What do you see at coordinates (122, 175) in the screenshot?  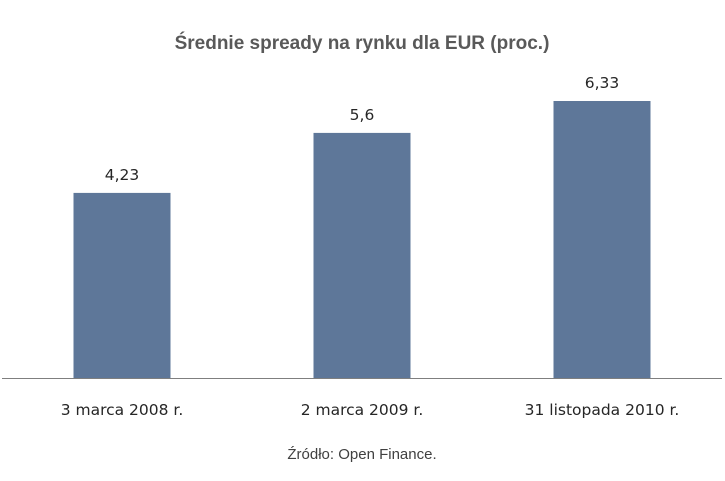 I see `data-label-1: 4,23` at bounding box center [122, 175].